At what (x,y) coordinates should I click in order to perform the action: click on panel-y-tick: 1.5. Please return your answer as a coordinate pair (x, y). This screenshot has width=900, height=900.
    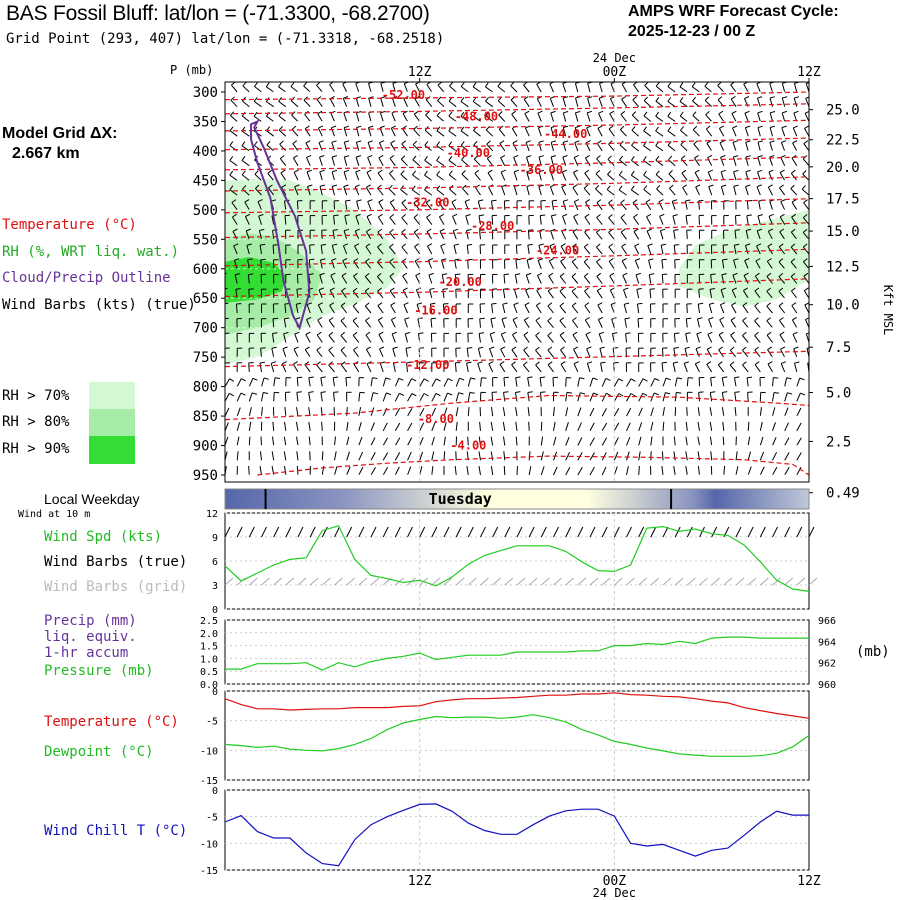
    Looking at the image, I should click on (209, 647).